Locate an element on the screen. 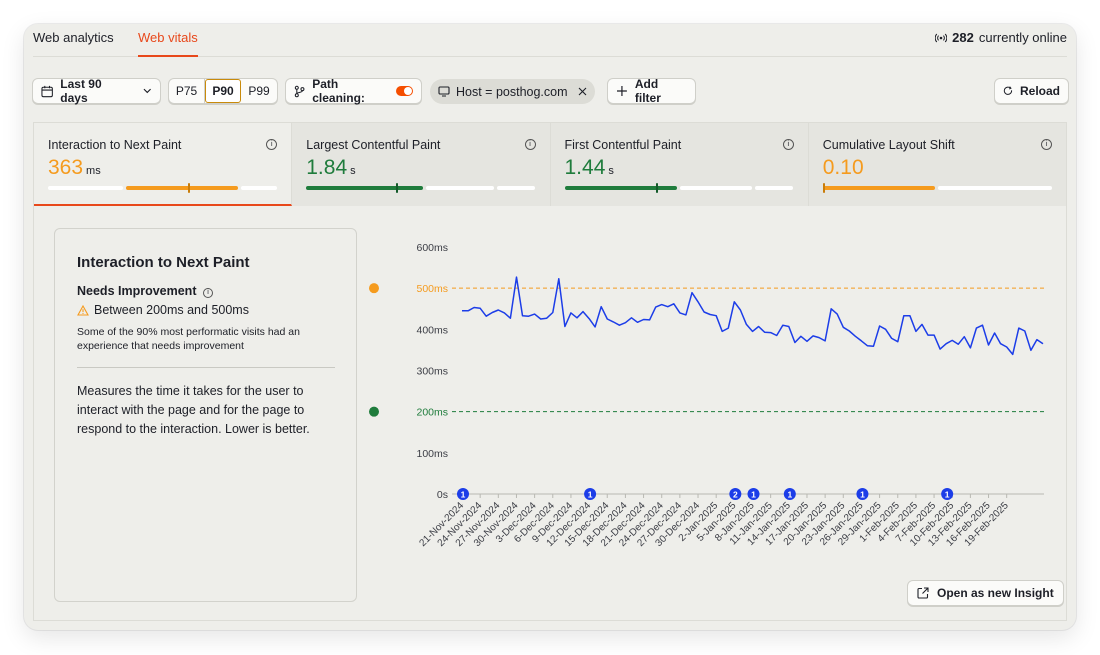 This screenshot has width=1100, height=655. add-filter-button: Add filter is located at coordinates (651, 91).